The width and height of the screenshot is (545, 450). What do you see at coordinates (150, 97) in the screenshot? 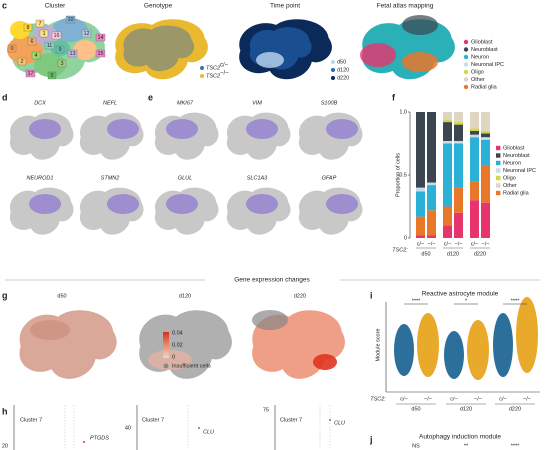
I see `panel-letter: e` at bounding box center [150, 97].